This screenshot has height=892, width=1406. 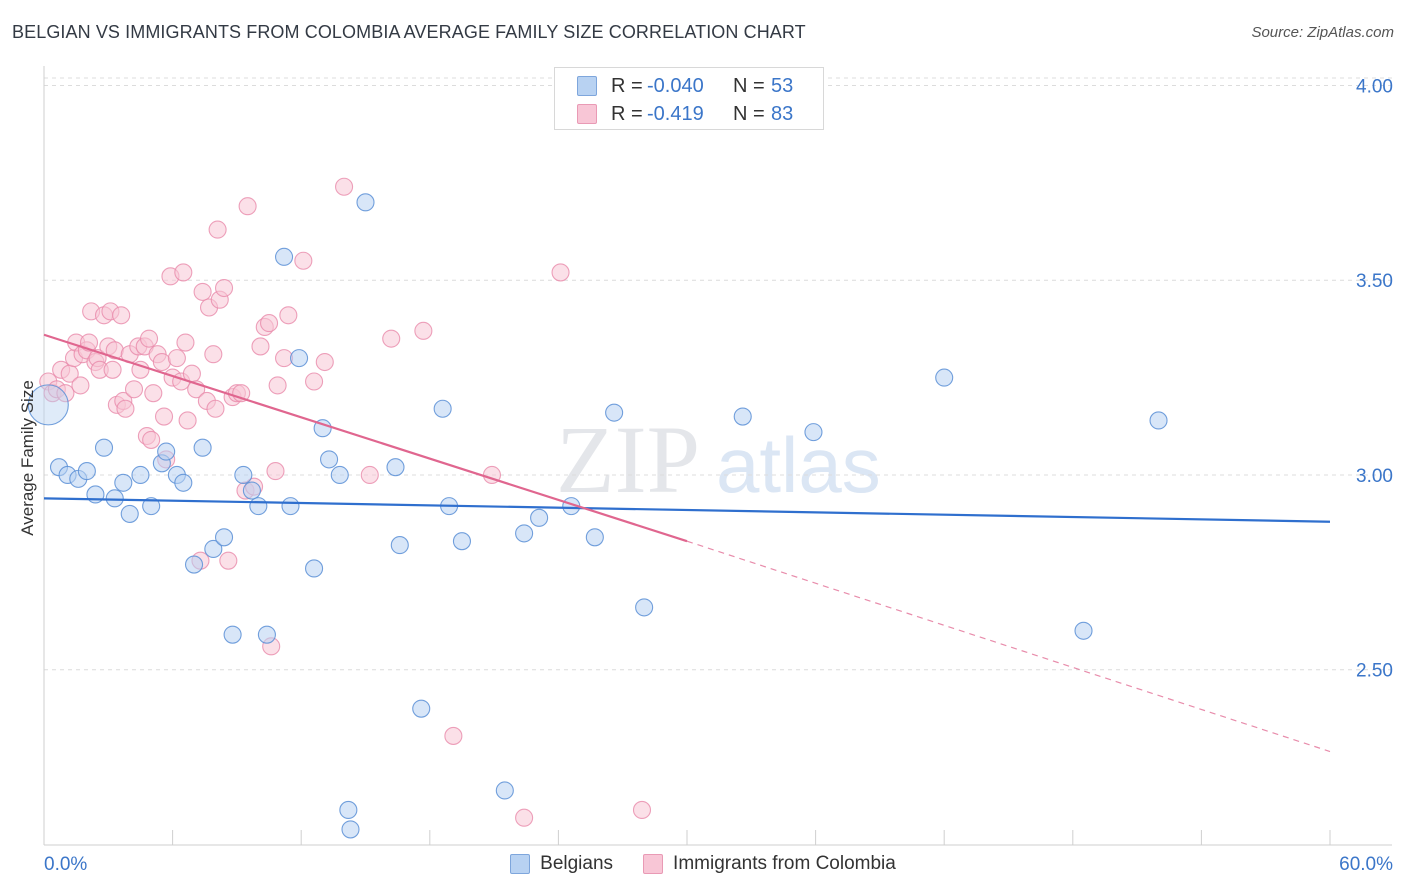 What do you see at coordinates (653, 864) in the screenshot?
I see `legend-swatch-pink` at bounding box center [653, 864].